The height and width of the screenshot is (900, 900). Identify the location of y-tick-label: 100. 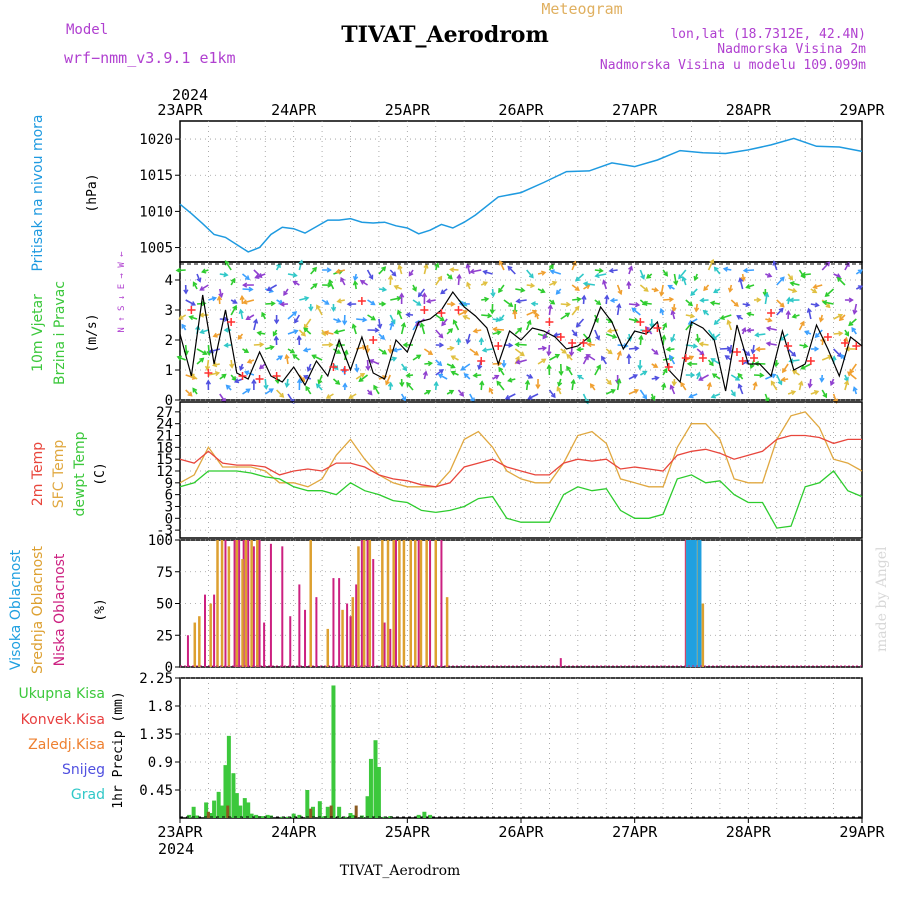
(160, 541).